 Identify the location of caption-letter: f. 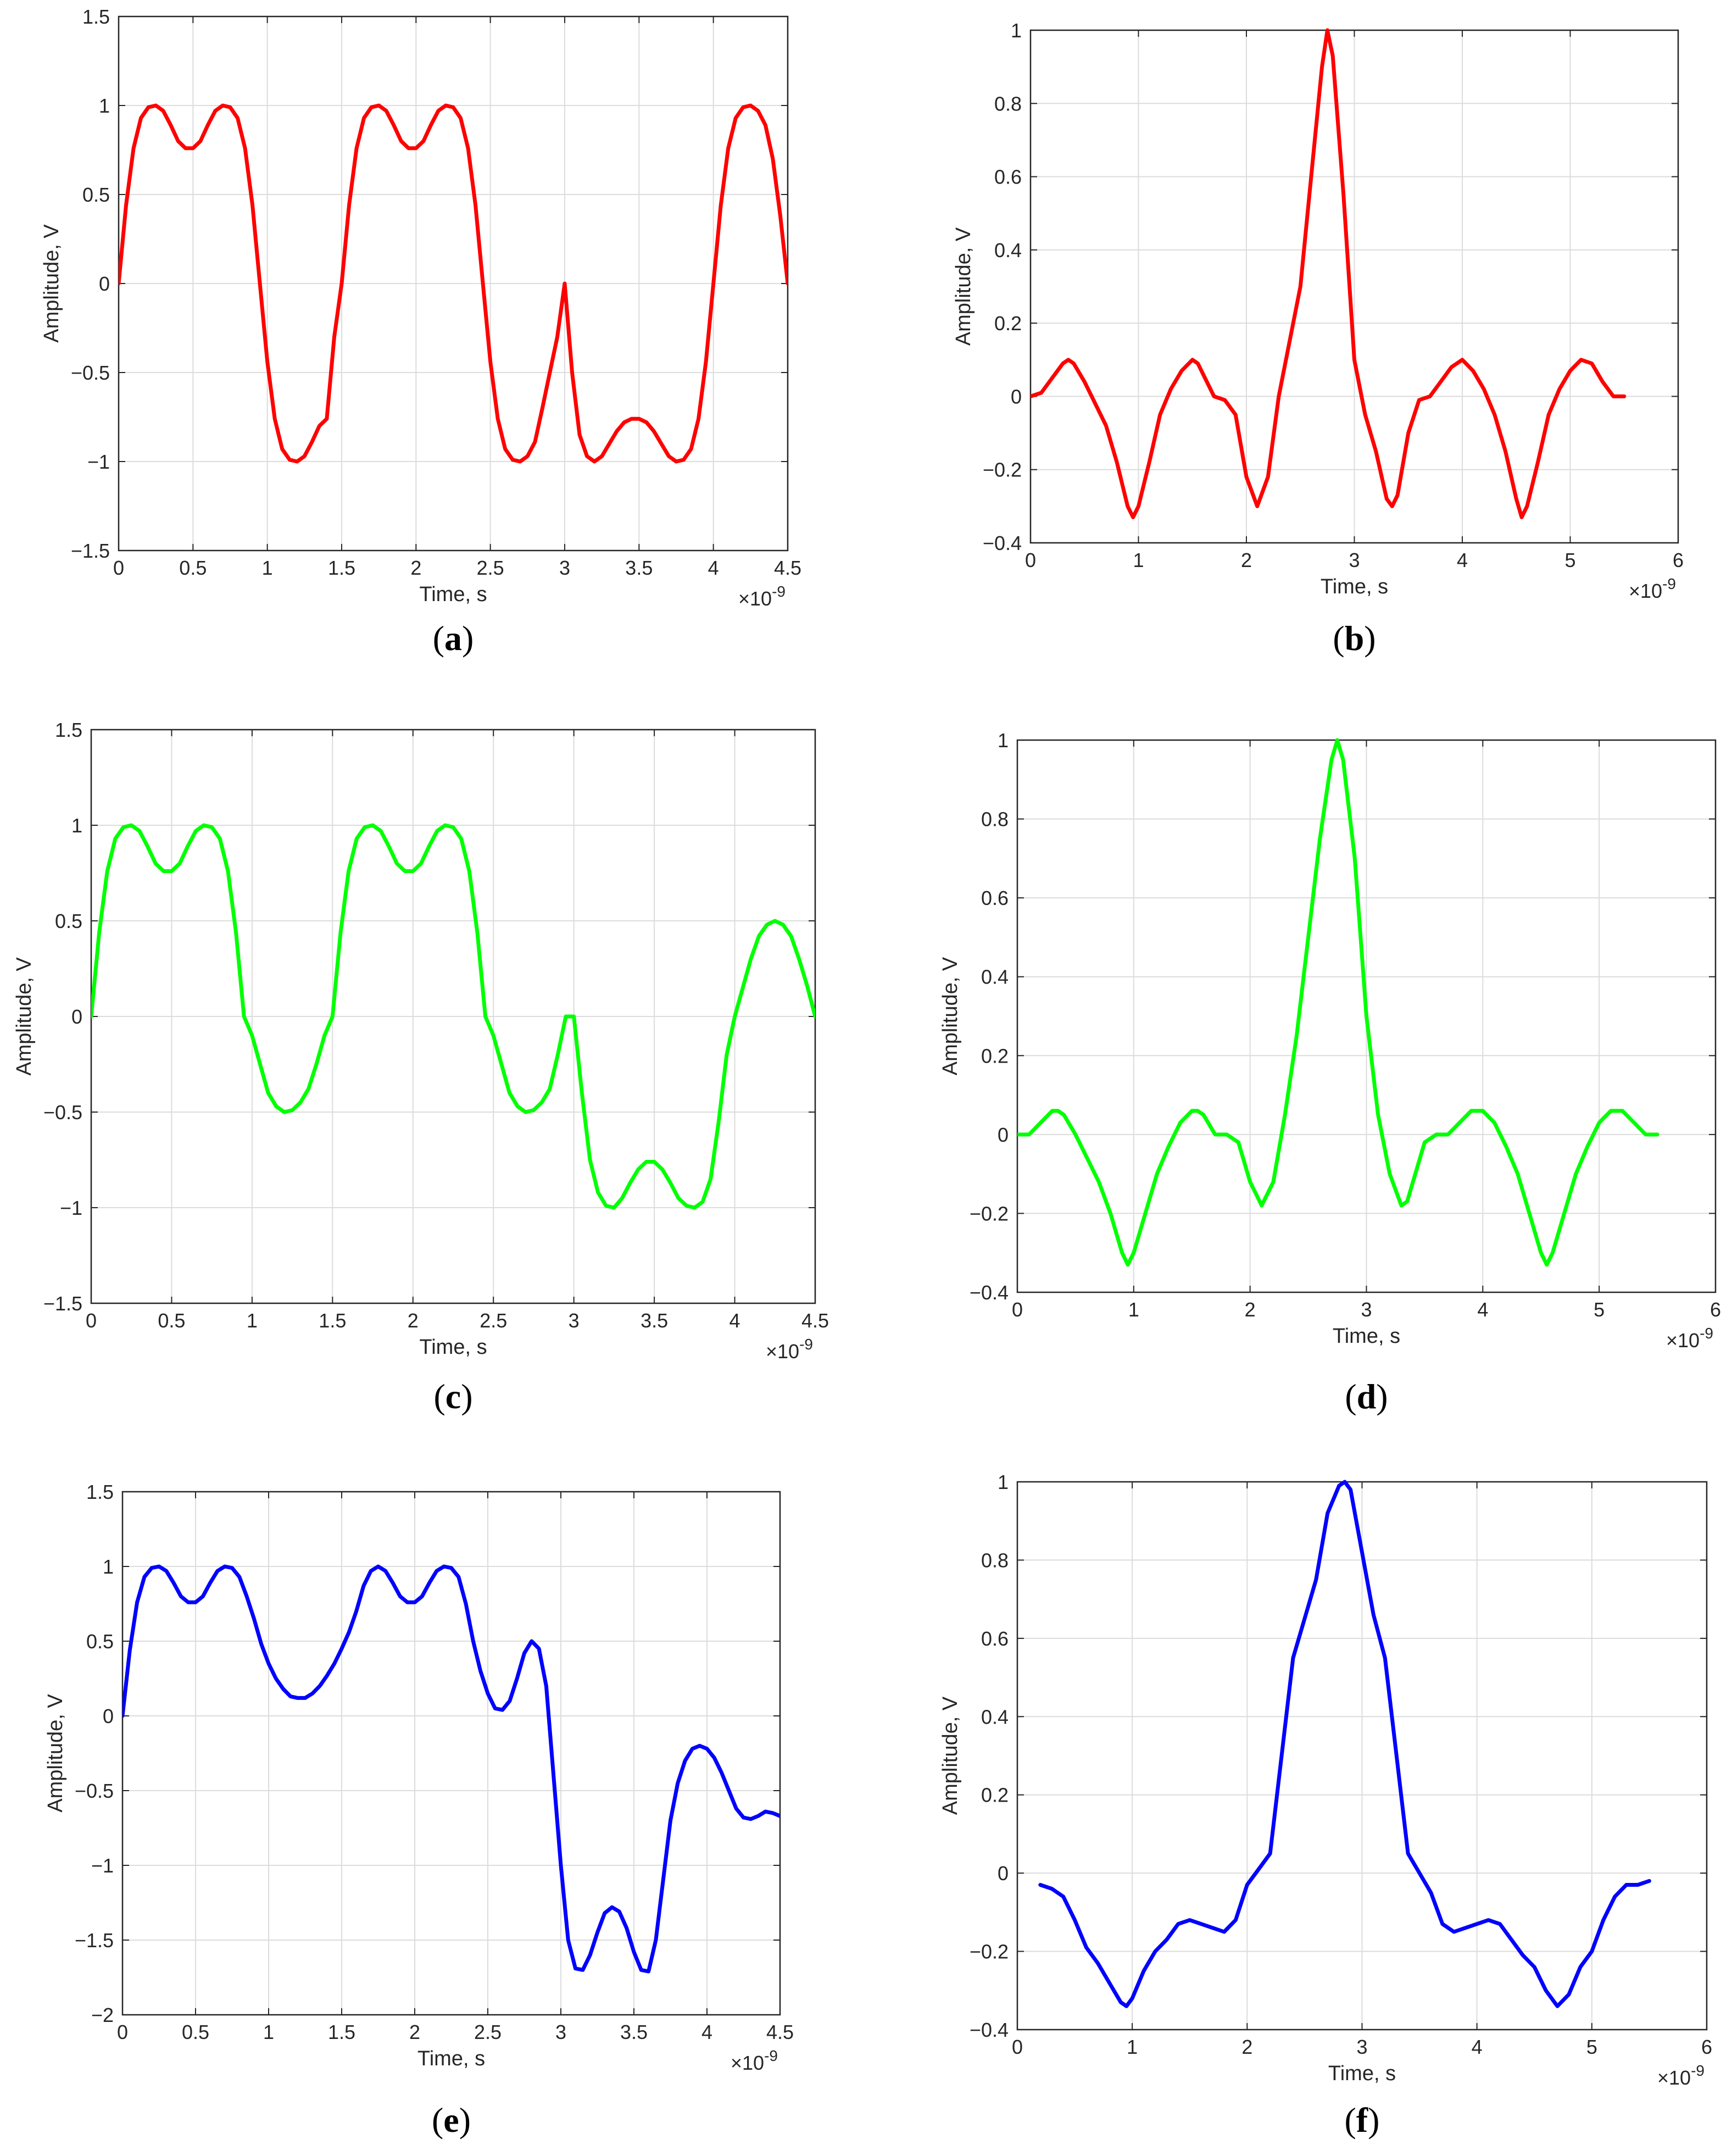
(1362, 2120).